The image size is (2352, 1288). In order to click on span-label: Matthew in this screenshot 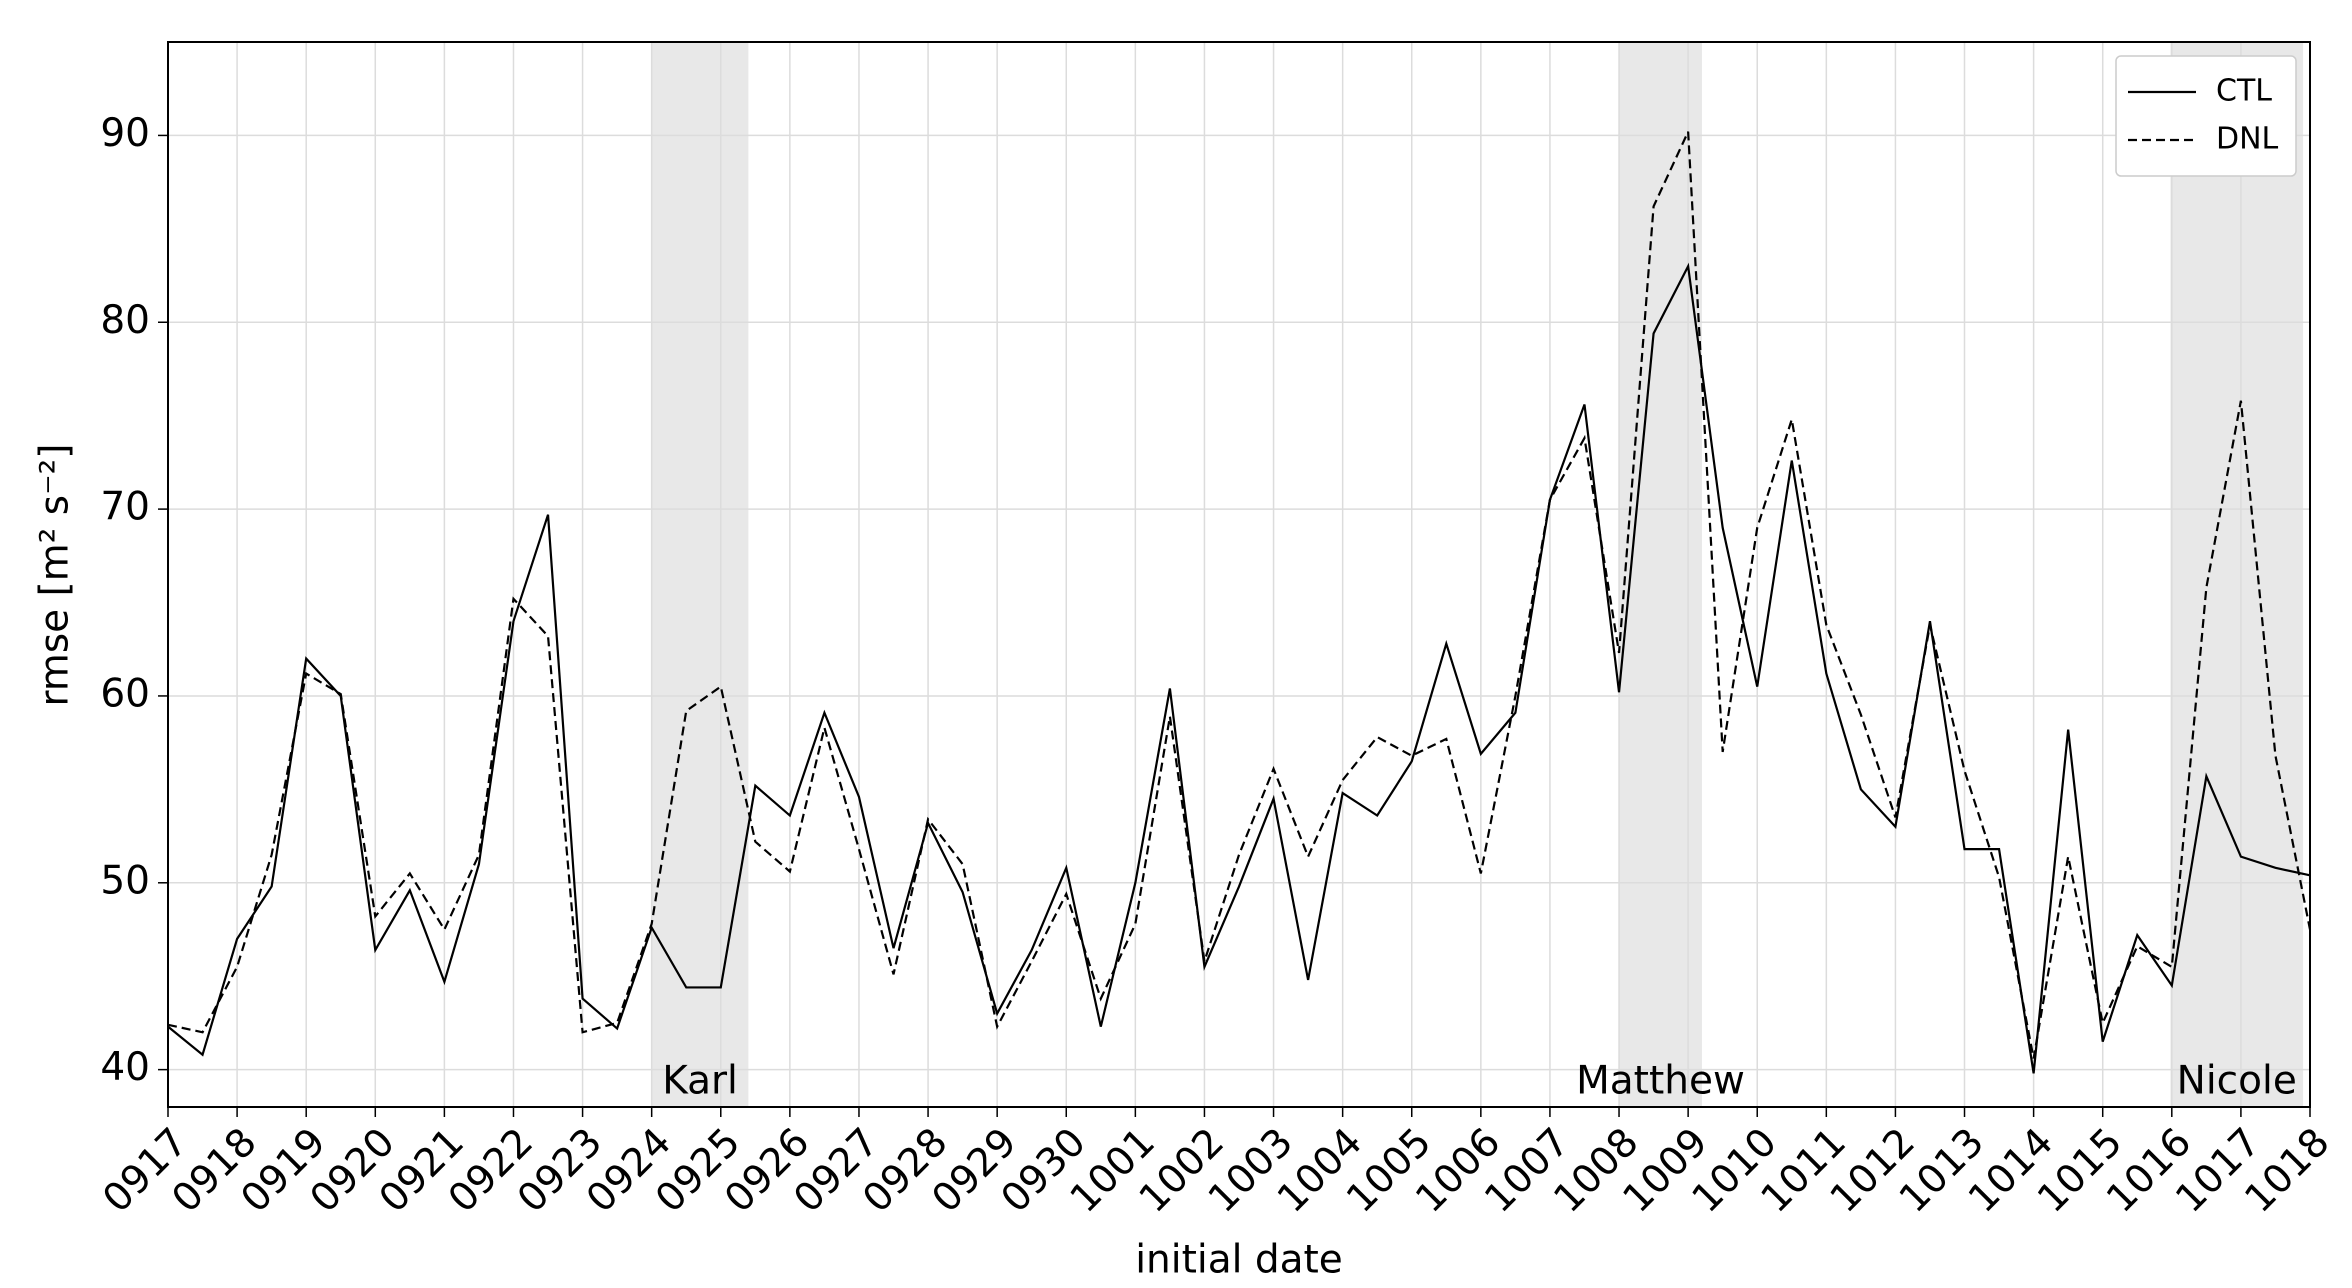, I will do `click(1660, 1081)`.